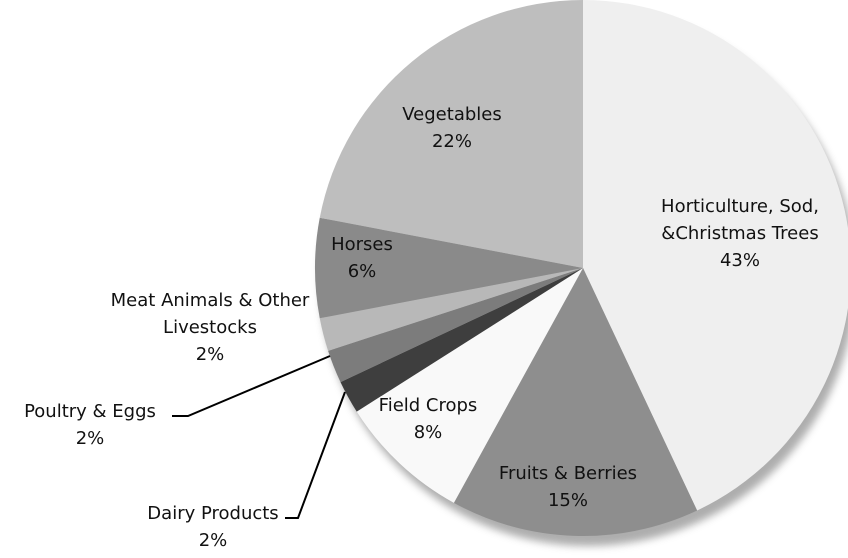  I want to click on value-label: 6%, so click(362, 271).